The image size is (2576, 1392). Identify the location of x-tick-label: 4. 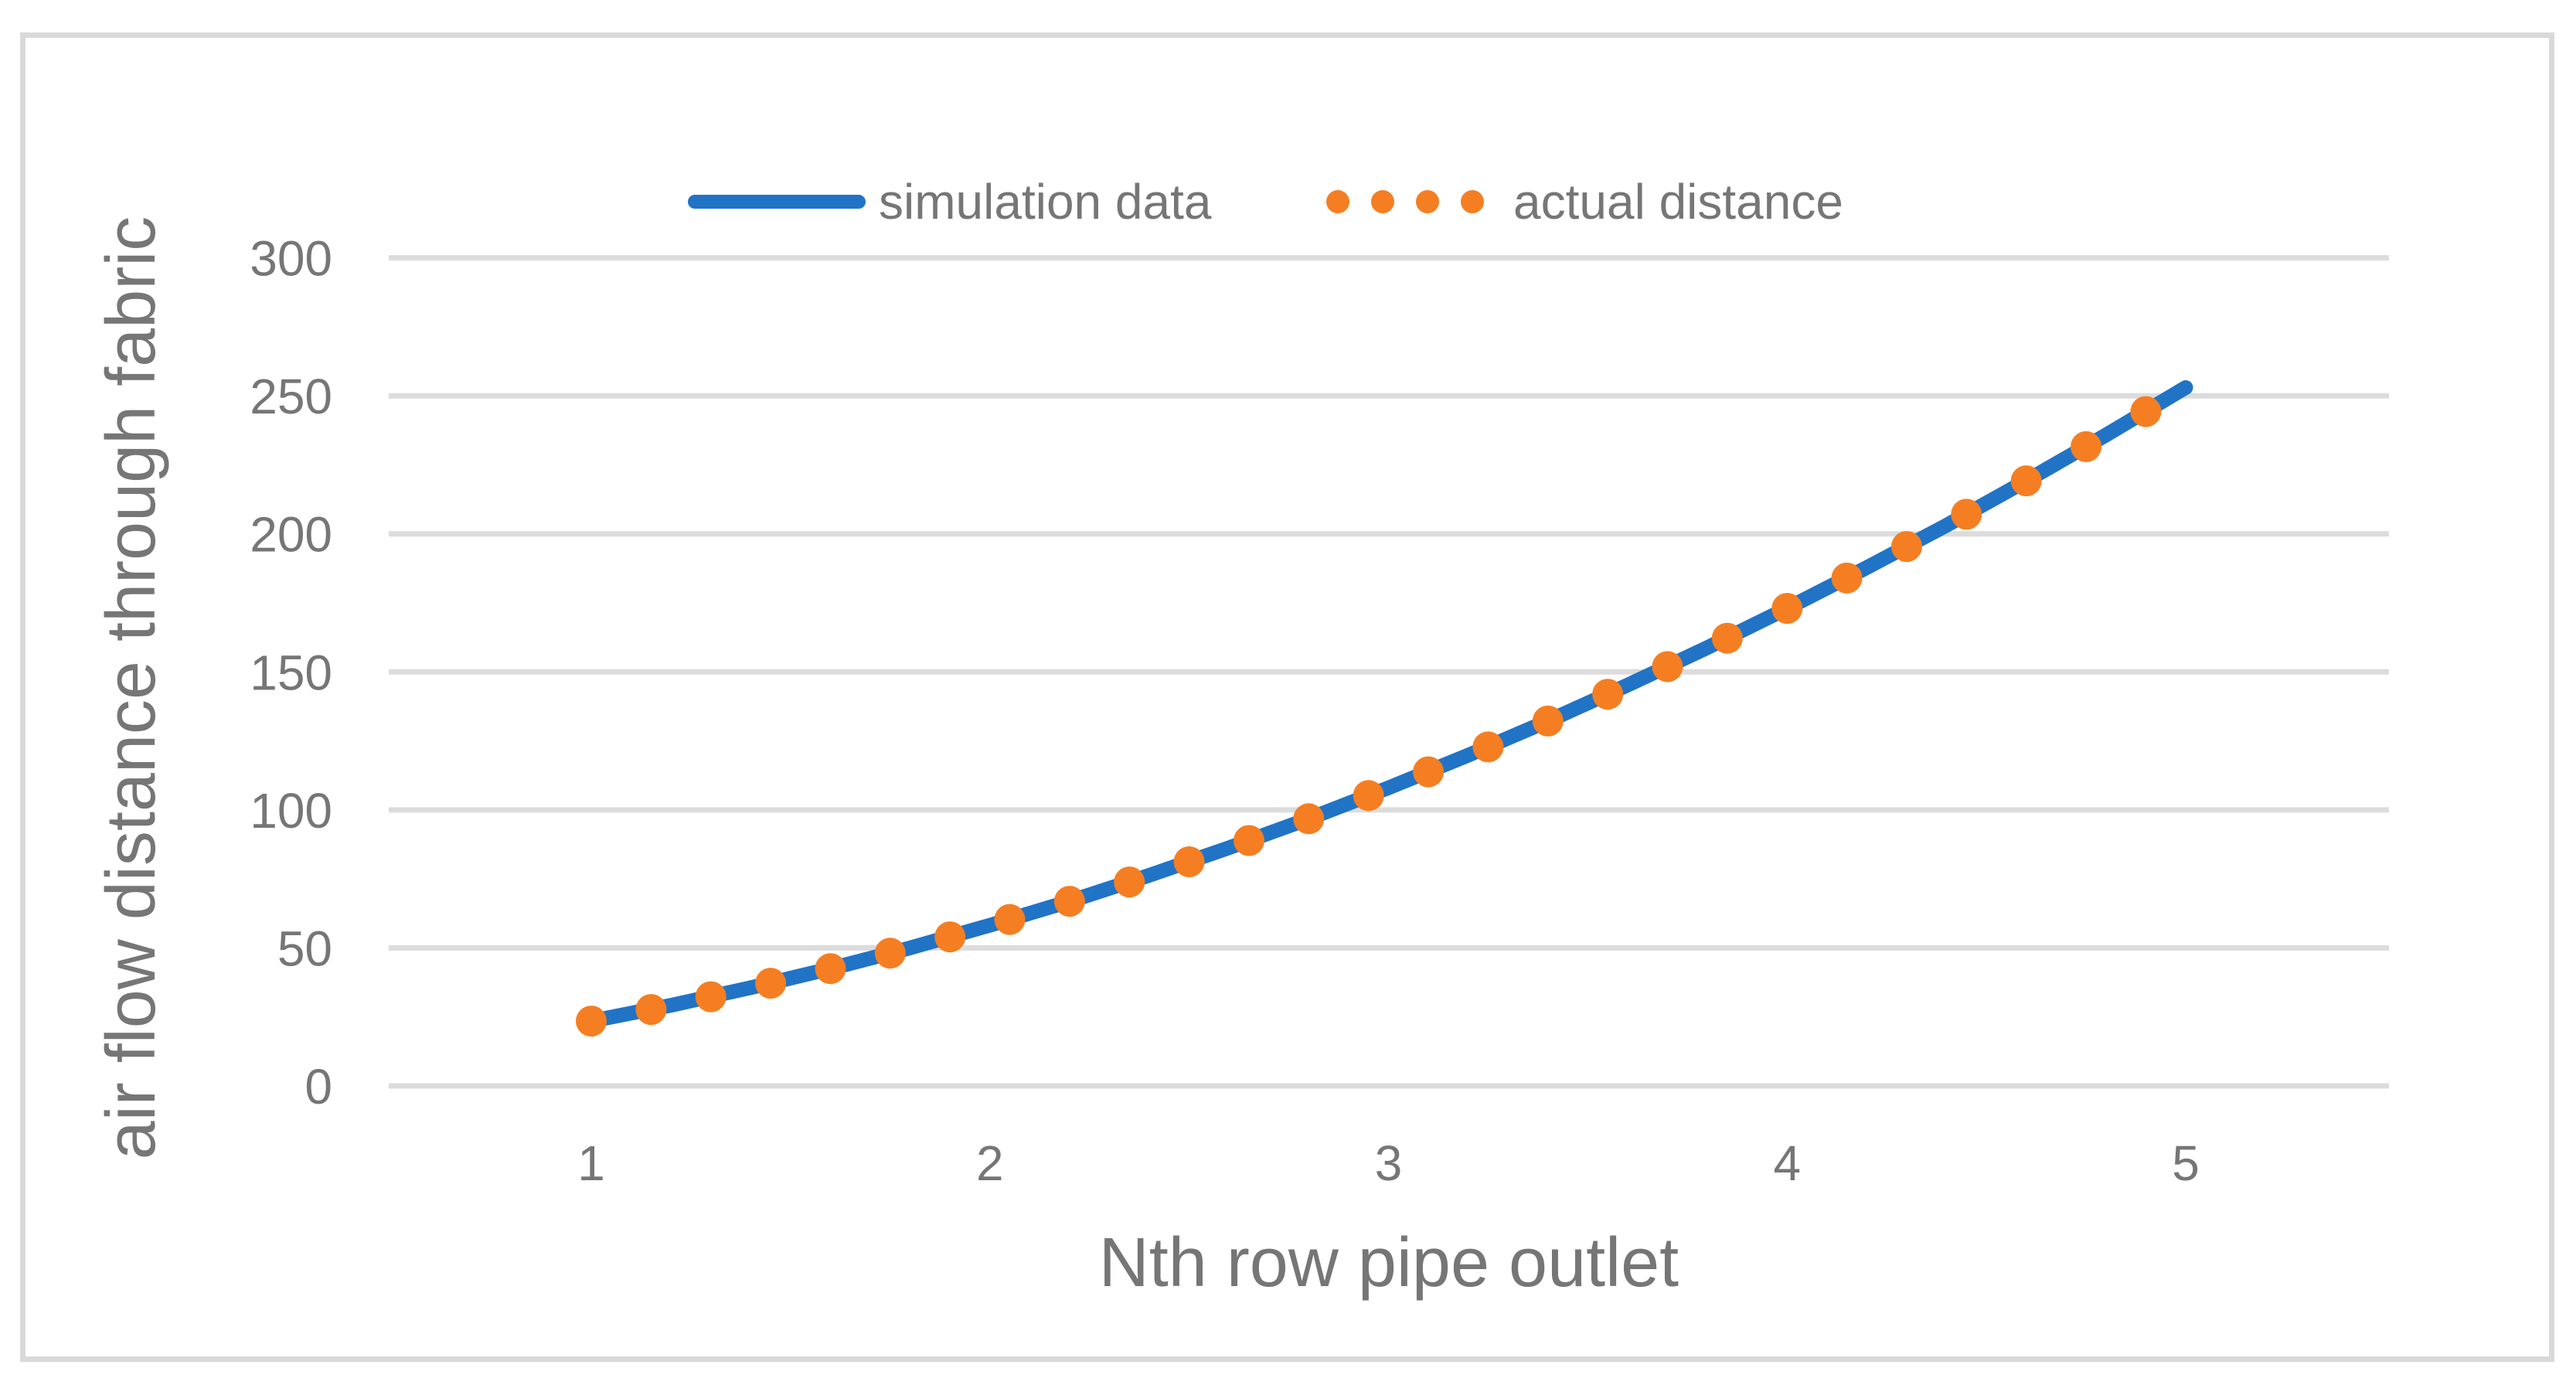
(1787, 1163).